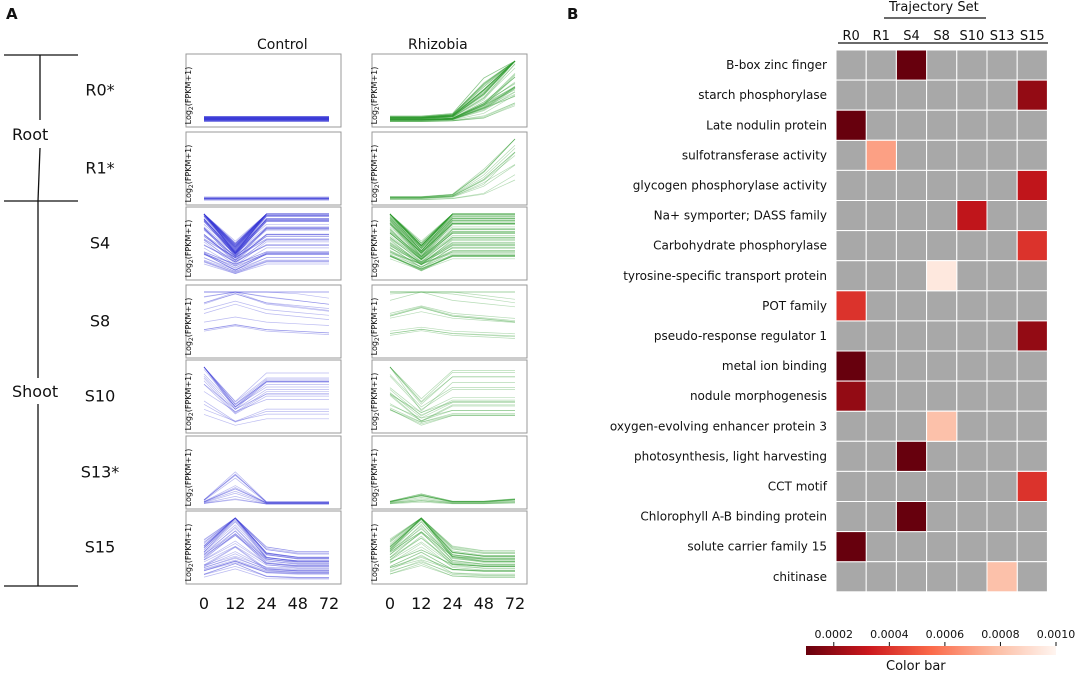 The height and width of the screenshot is (674, 1084). What do you see at coordinates (733, 517) in the screenshot?
I see `row-label: Chlorophyll A-B binding protein` at bounding box center [733, 517].